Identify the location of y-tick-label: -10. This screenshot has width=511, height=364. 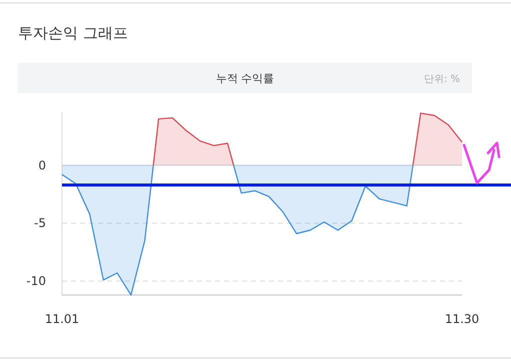
(36, 281).